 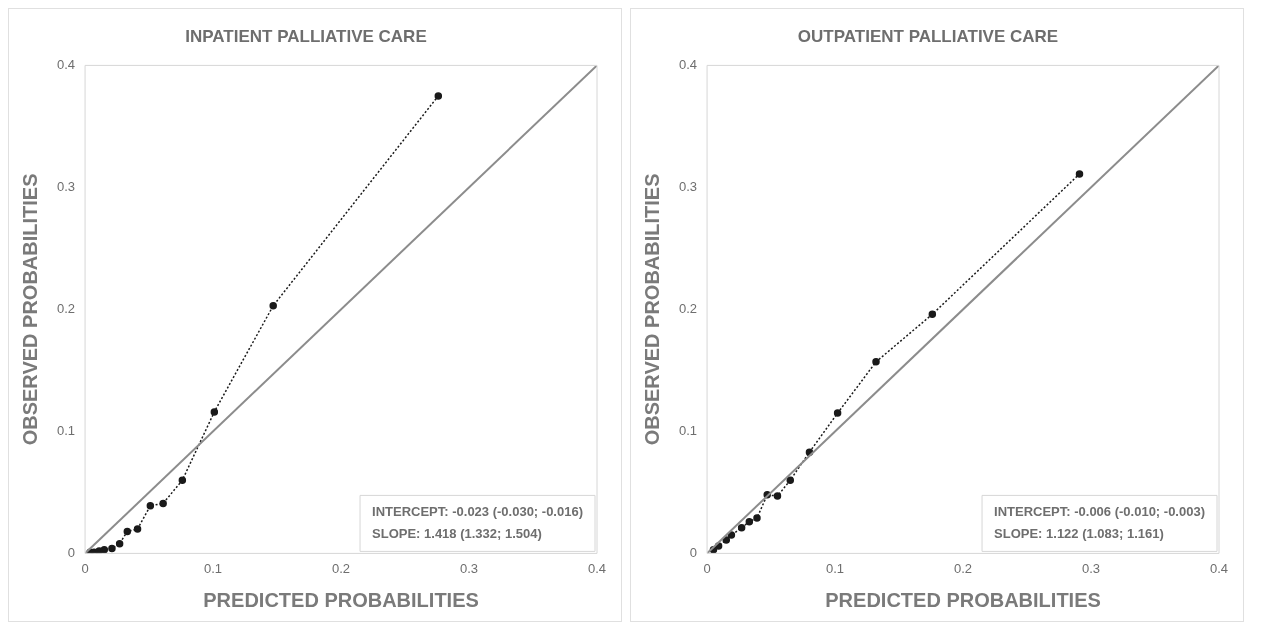 What do you see at coordinates (306, 36) in the screenshot?
I see `chart-title: INPATIENT PALLIATIVE CARE` at bounding box center [306, 36].